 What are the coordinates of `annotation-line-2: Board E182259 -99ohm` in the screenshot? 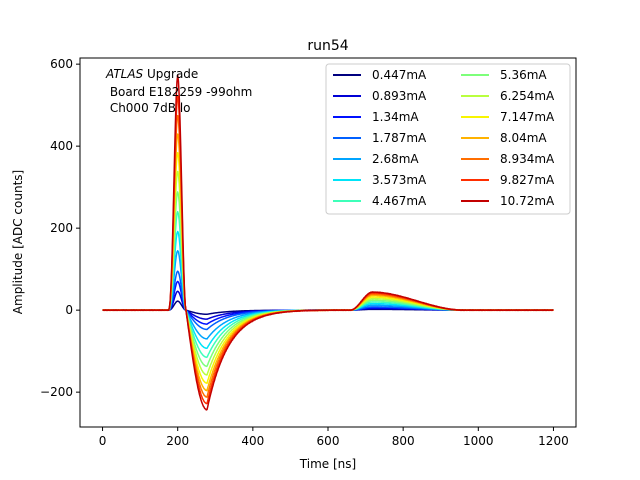 It's located at (179, 92).